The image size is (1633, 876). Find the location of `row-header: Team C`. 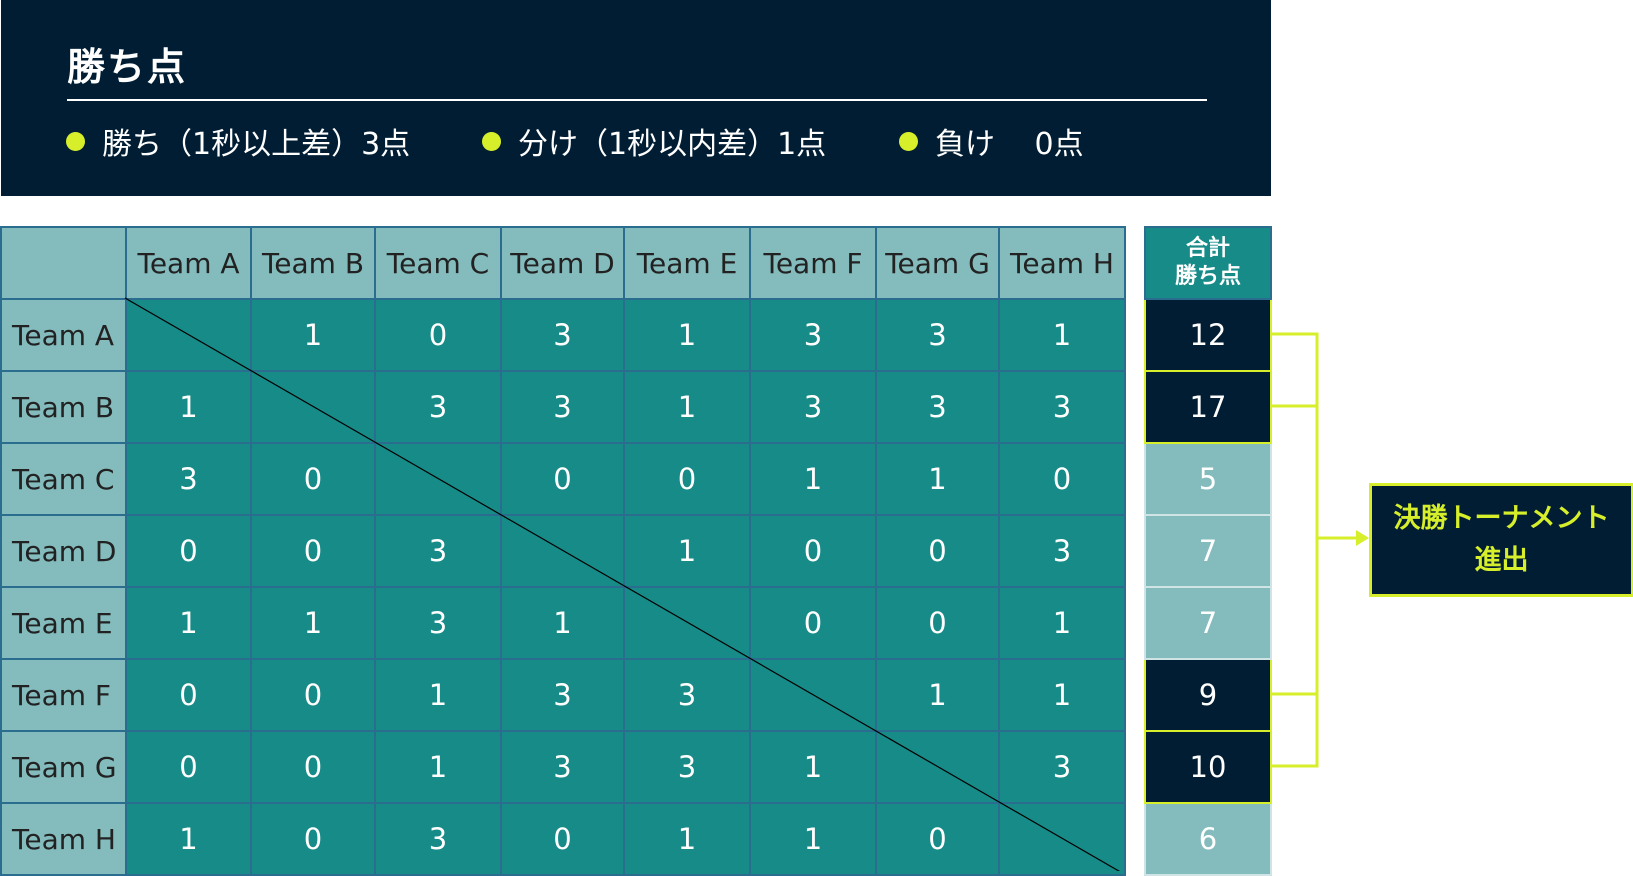

row-header: Team C is located at coordinates (63, 479).